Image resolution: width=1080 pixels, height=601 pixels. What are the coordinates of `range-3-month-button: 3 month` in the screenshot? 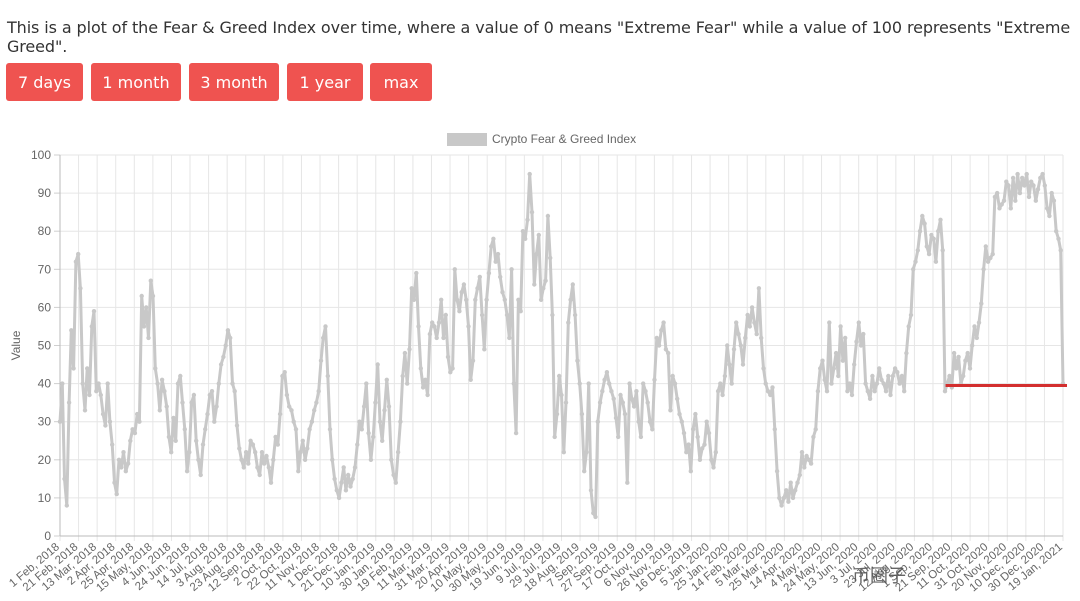 It's located at (234, 82).